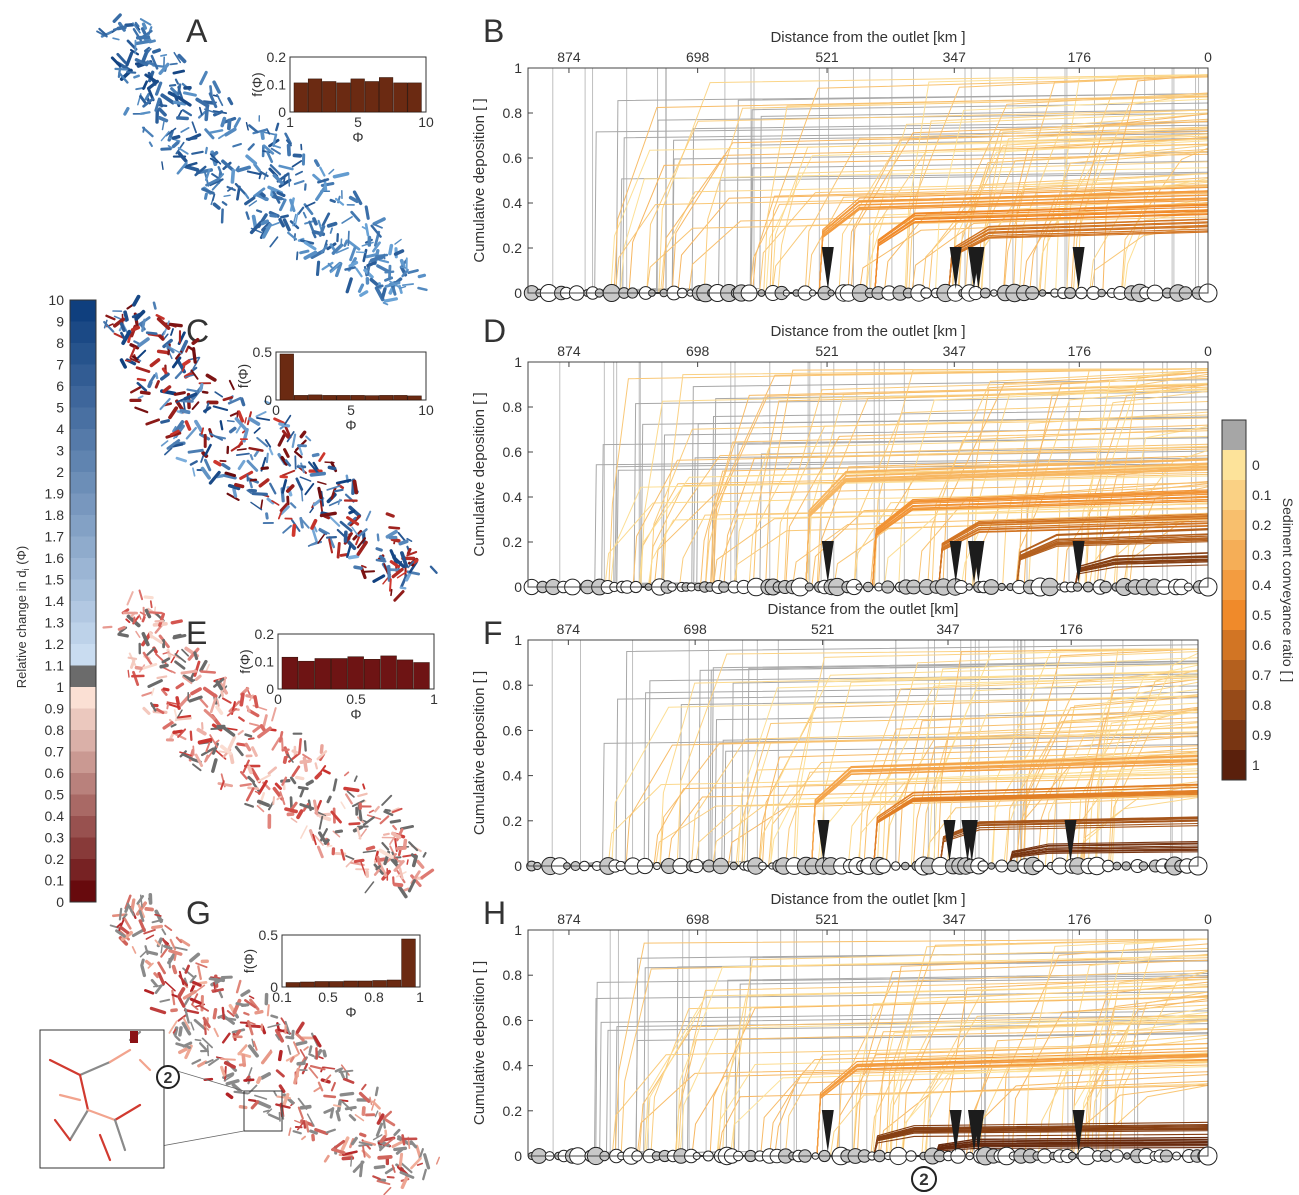  What do you see at coordinates (513, 452) in the screenshot?
I see `y-tick-label: 0.6` at bounding box center [513, 452].